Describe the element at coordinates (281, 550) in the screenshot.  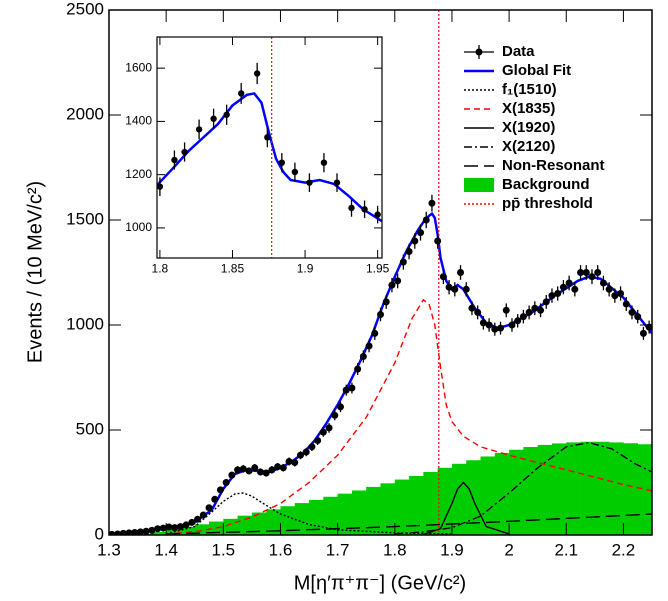
I see `x-tick-label: 1.6` at that location.